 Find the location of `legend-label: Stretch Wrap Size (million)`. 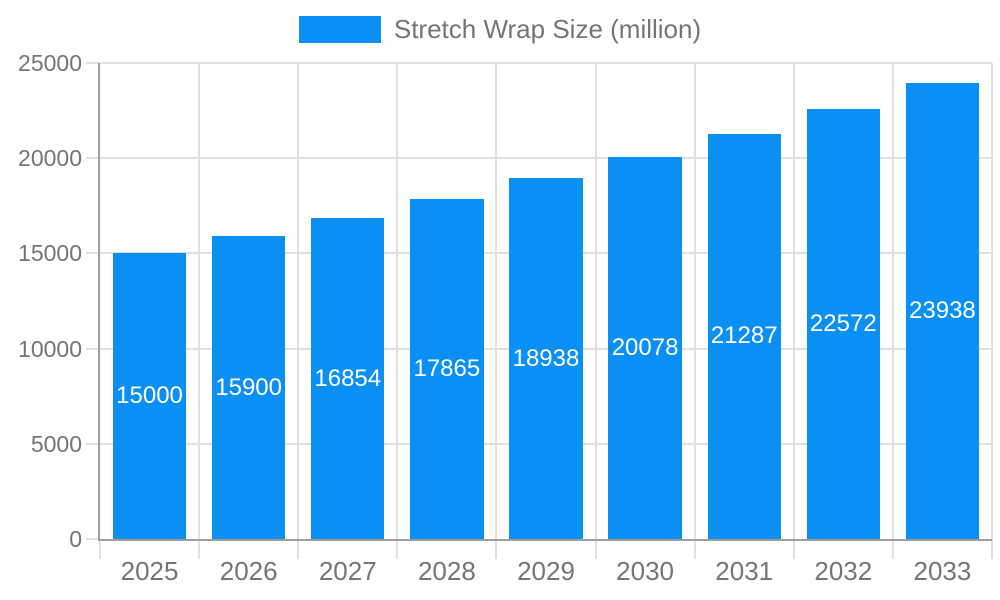

legend-label: Stretch Wrap Size (million) is located at coordinates (547, 28).